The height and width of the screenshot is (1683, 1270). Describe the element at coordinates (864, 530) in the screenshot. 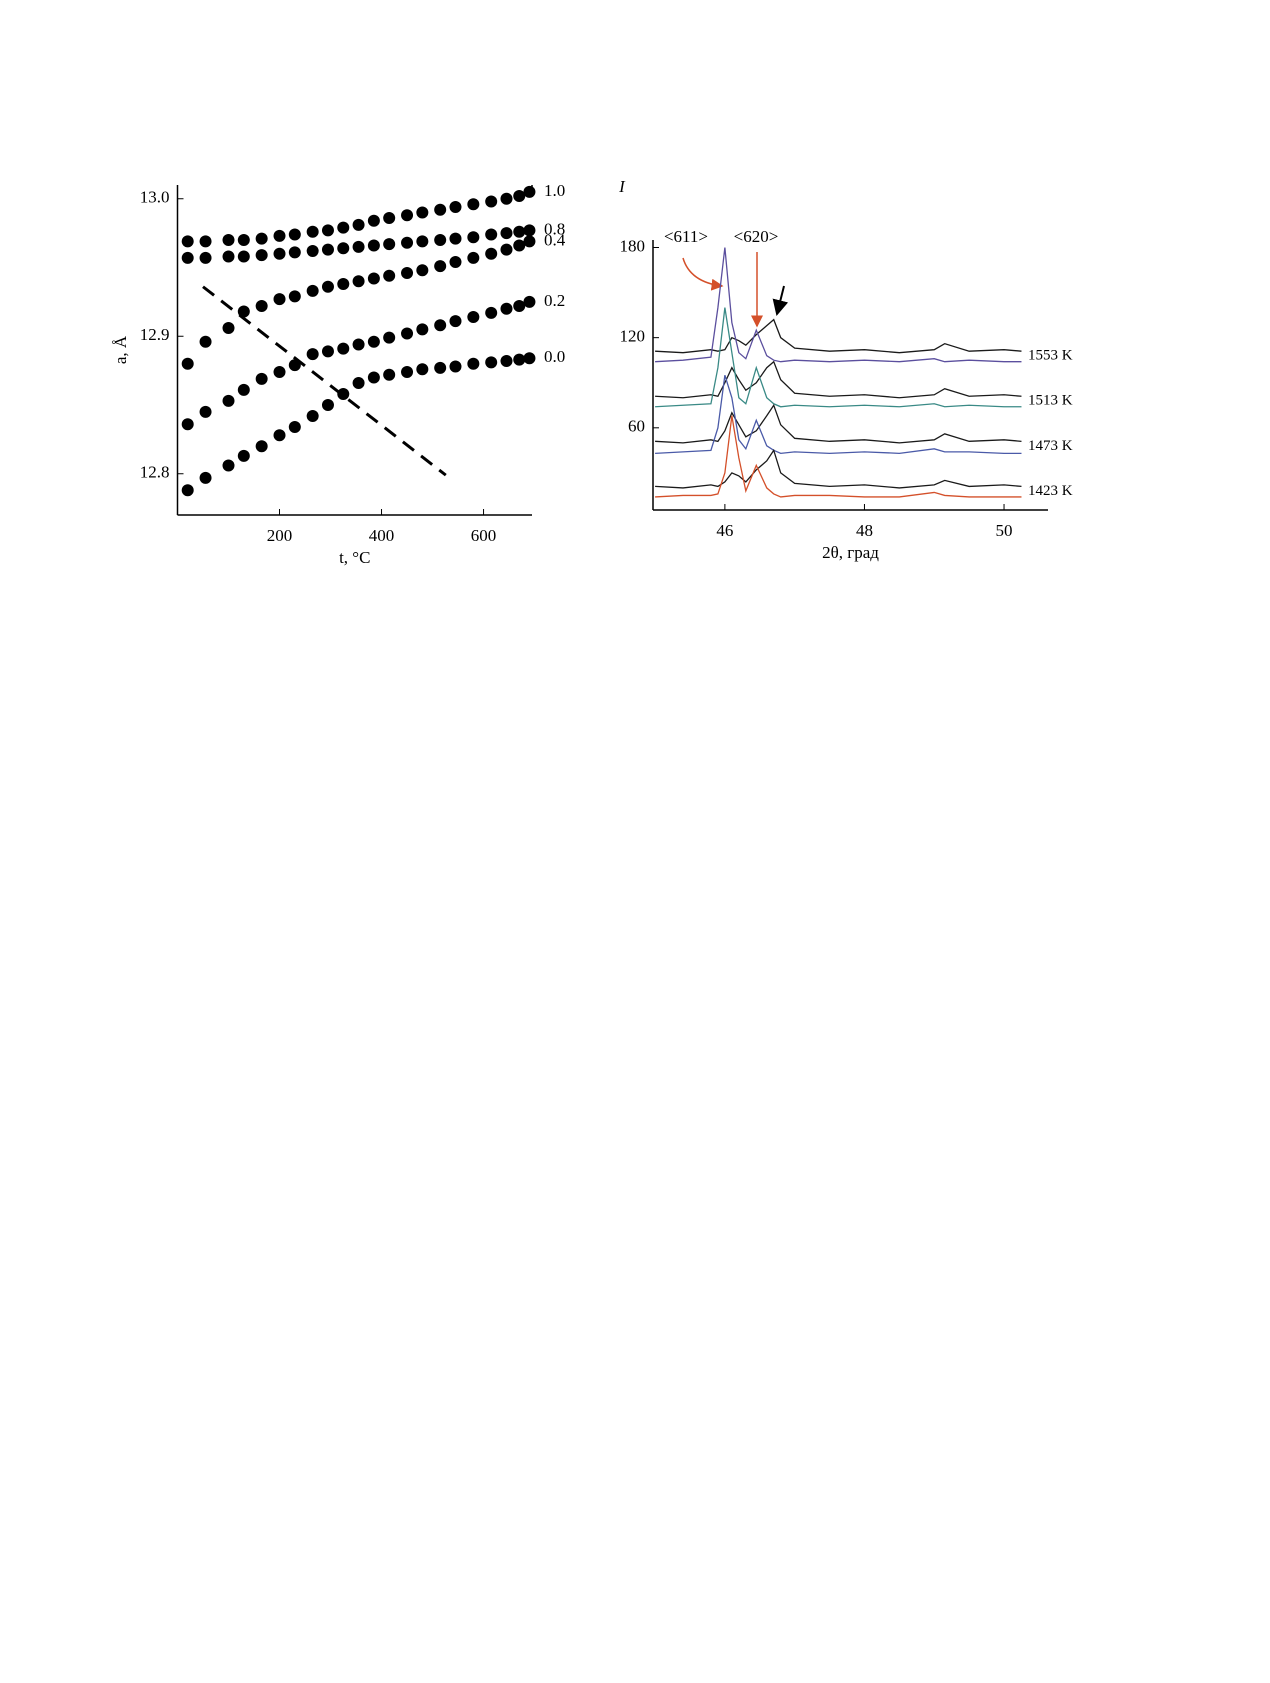

I see `x-tick-label: 48` at that location.